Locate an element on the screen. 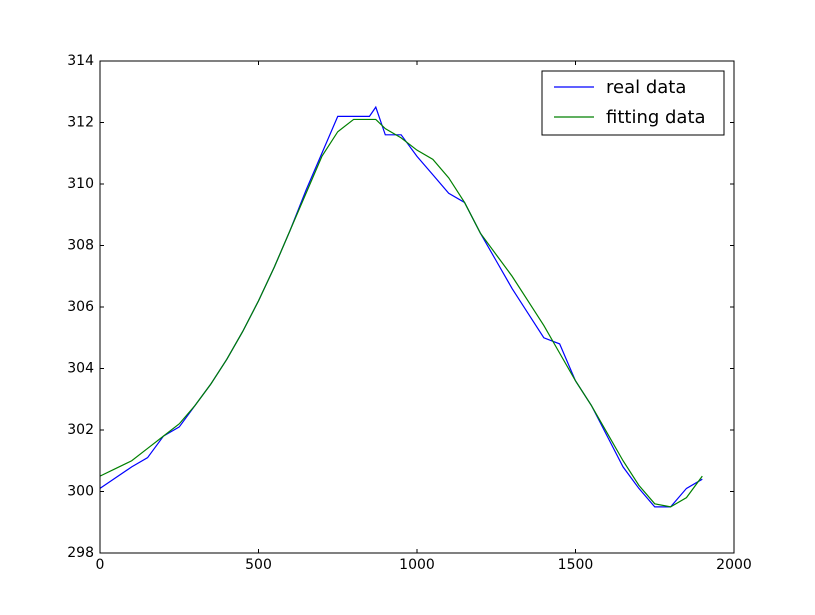 The width and height of the screenshot is (815, 615). y-tick-label: 312 is located at coordinates (80, 123).